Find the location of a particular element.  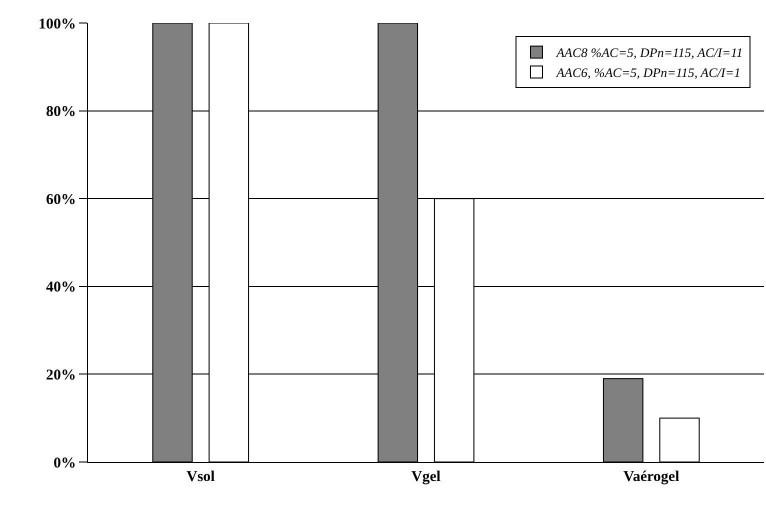

legend-label: AAC8 %AC=5, DPn=115, AC/I=11 is located at coordinates (649, 52).